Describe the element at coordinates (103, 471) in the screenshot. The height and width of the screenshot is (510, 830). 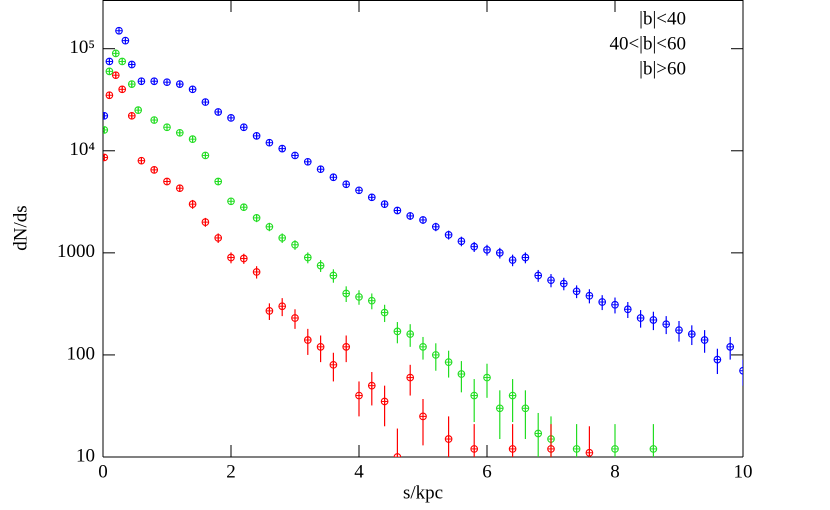
I see `x-tick-label: 0` at that location.